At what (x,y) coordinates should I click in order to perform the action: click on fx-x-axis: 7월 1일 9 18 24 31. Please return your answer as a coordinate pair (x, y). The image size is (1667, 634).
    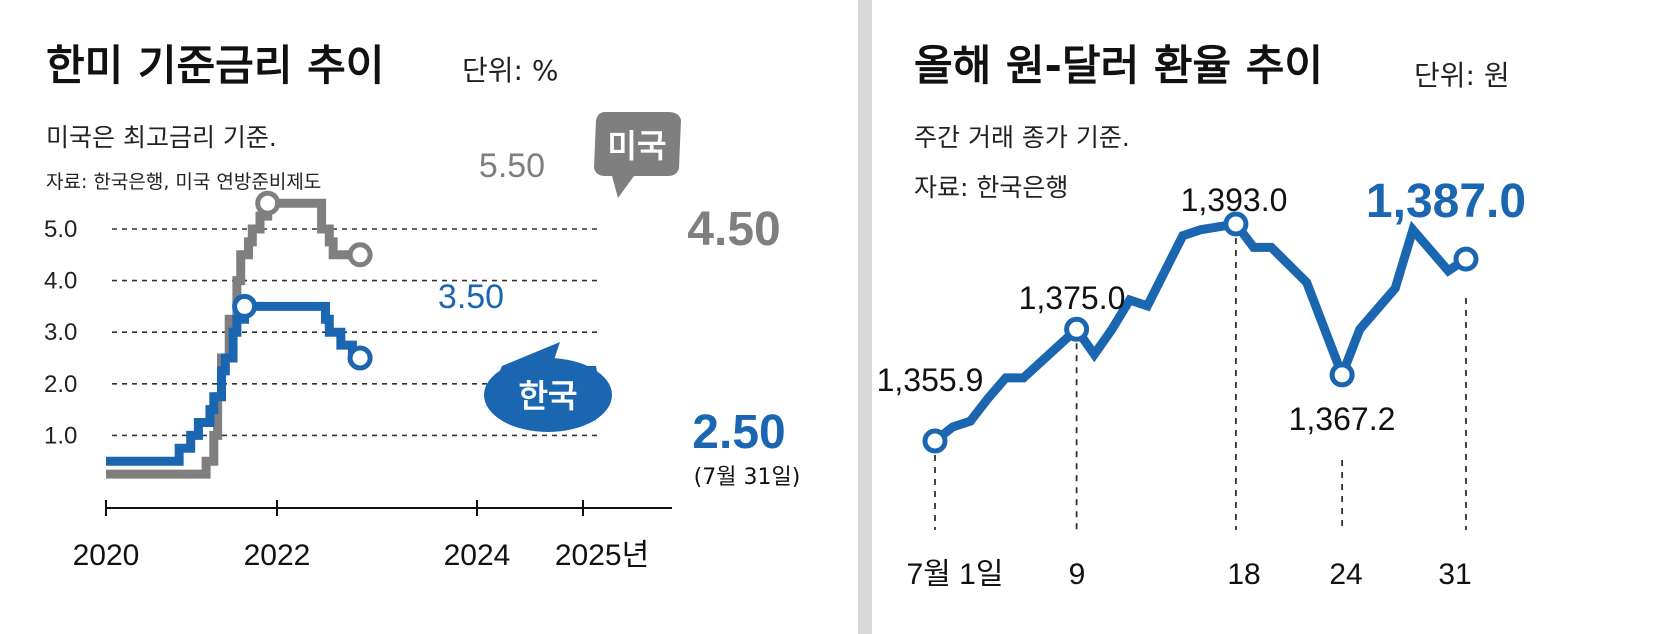
    Looking at the image, I should click on (1189, 574).